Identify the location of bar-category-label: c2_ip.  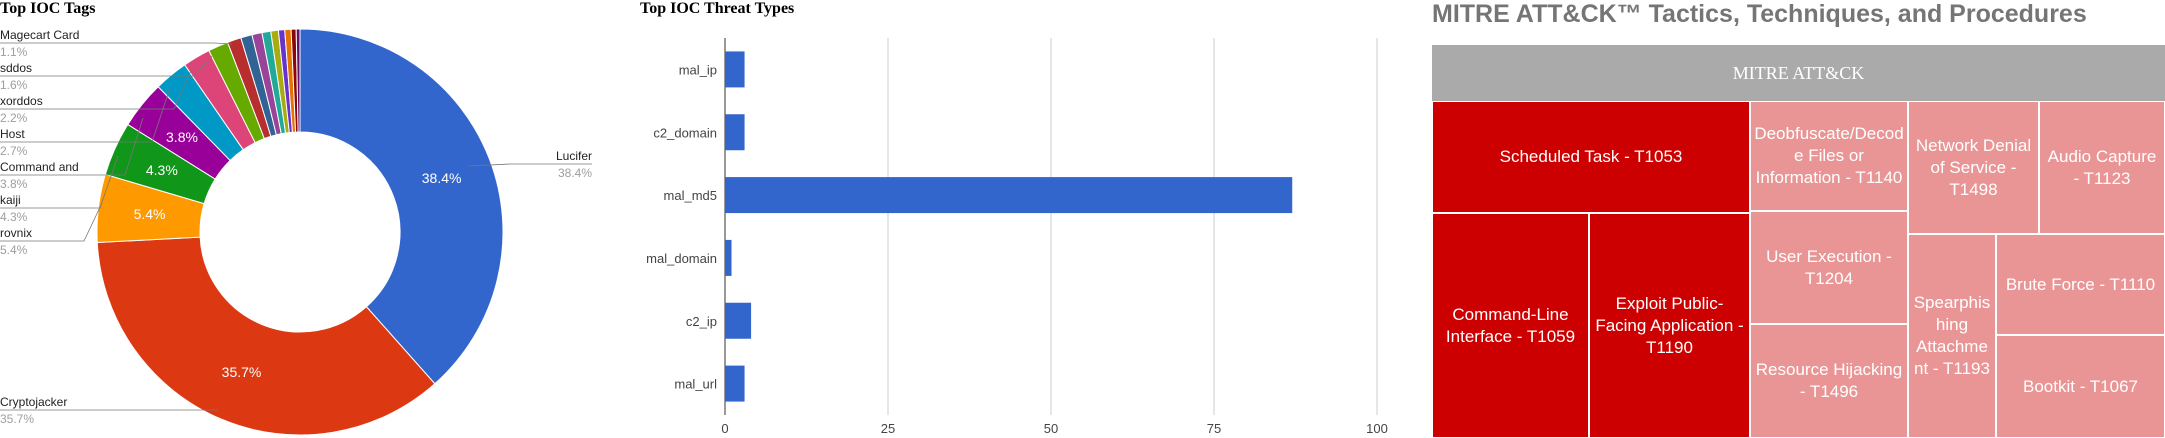
(701, 321).